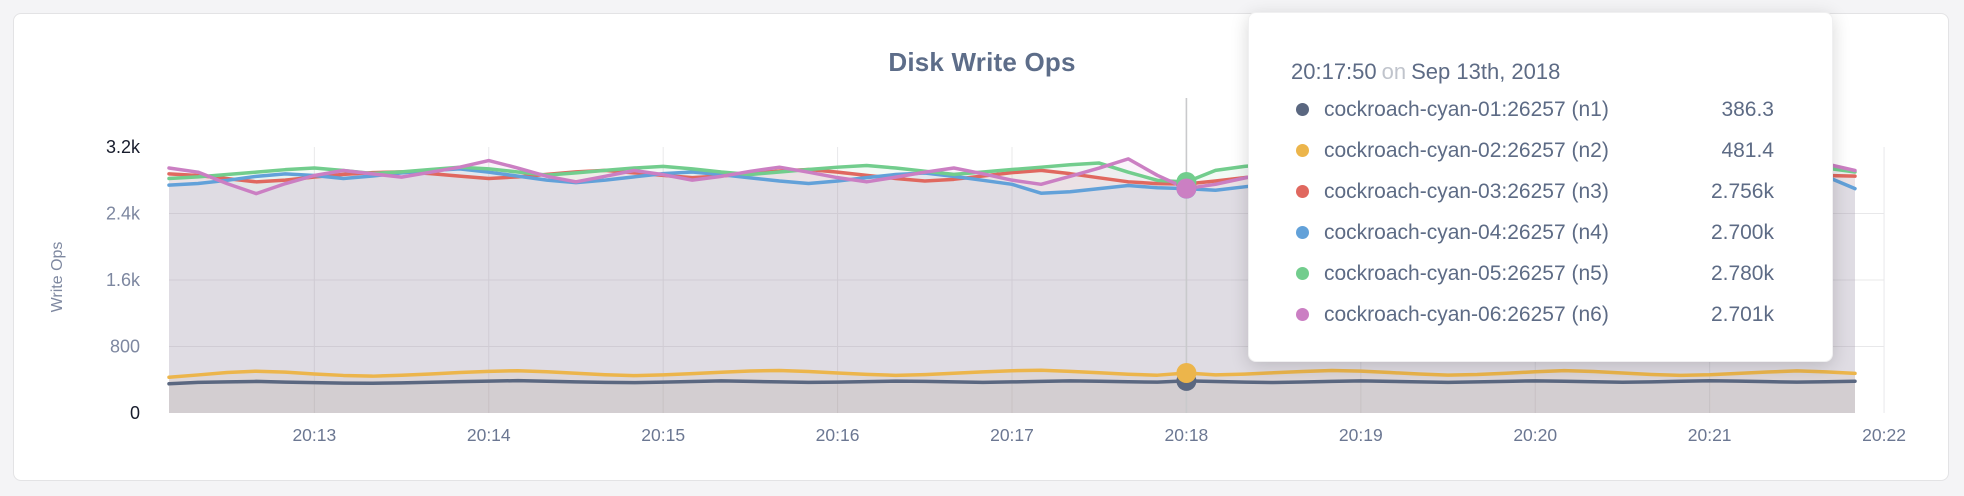 The width and height of the screenshot is (1964, 496). I want to click on tooltip-row: cockroach-cyan-03:26257 (n3) 2.756k, so click(1532, 191).